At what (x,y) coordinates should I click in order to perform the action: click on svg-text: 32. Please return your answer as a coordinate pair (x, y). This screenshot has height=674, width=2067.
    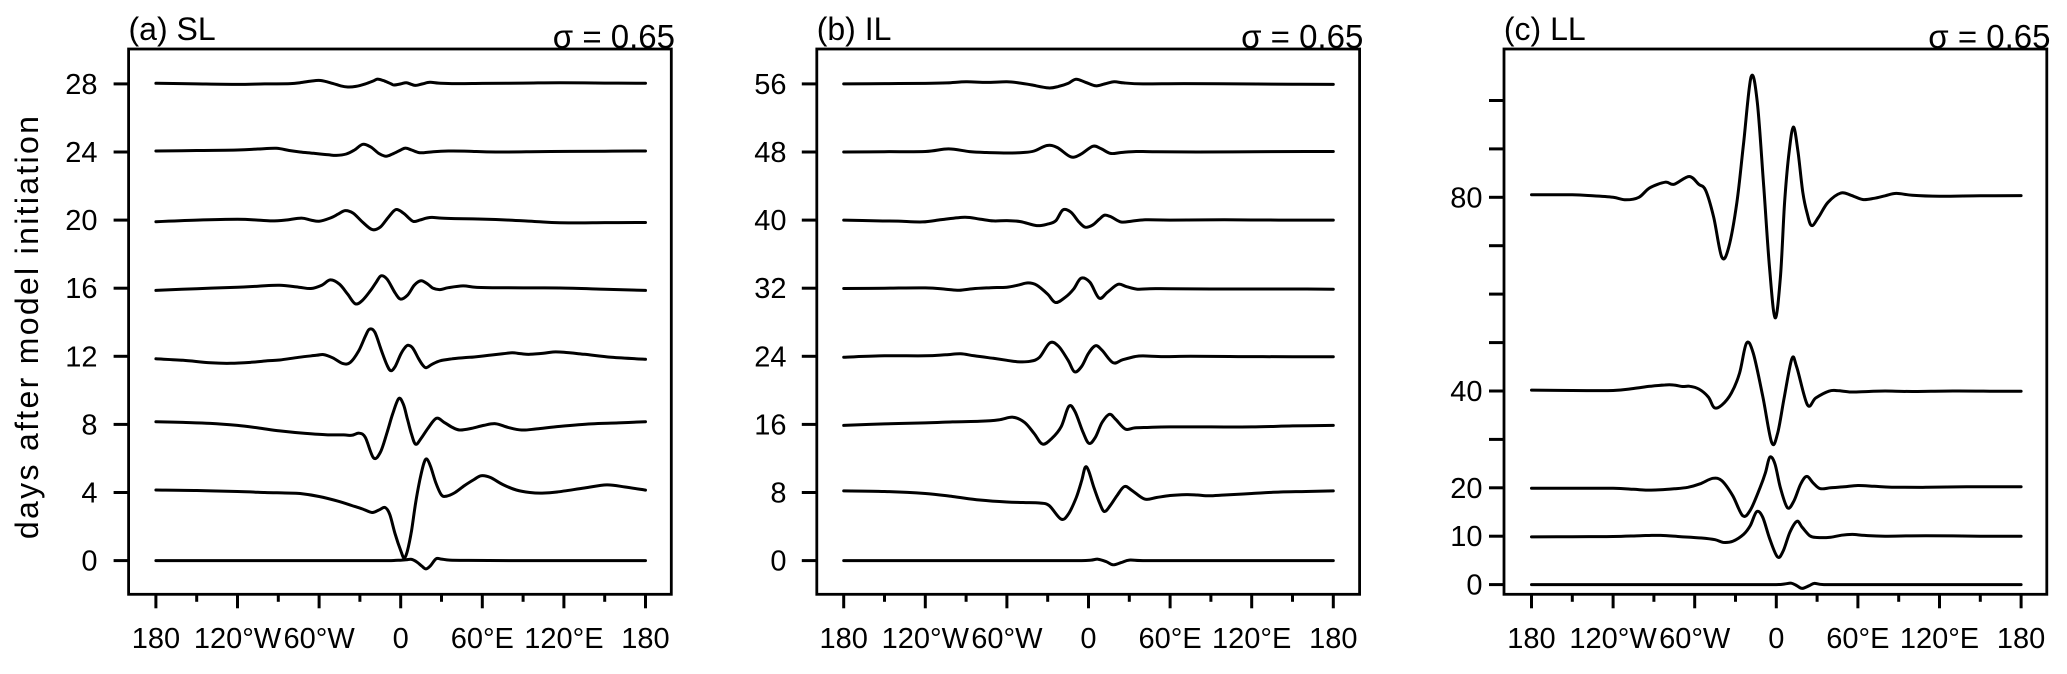
    Looking at the image, I should click on (770, 289).